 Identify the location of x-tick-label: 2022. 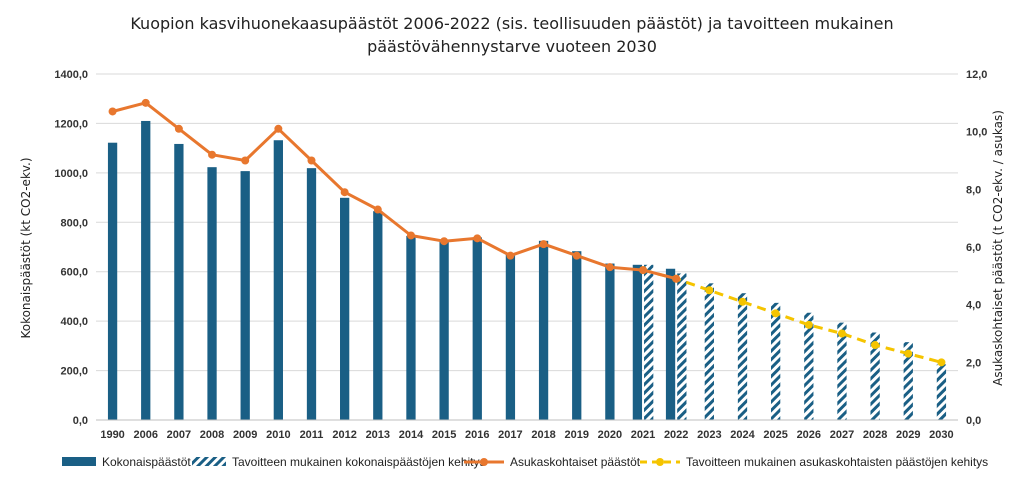
(676, 435).